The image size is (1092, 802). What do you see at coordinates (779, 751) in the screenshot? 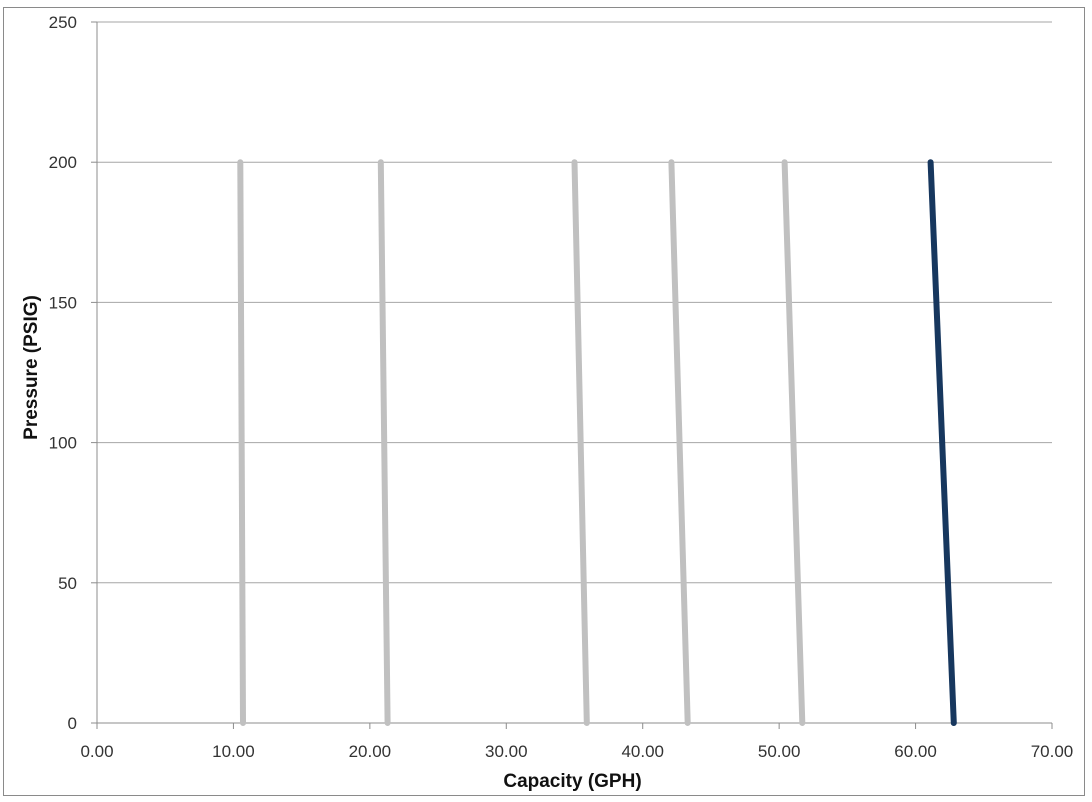
I see `x-tick-label: 50.00` at bounding box center [779, 751].